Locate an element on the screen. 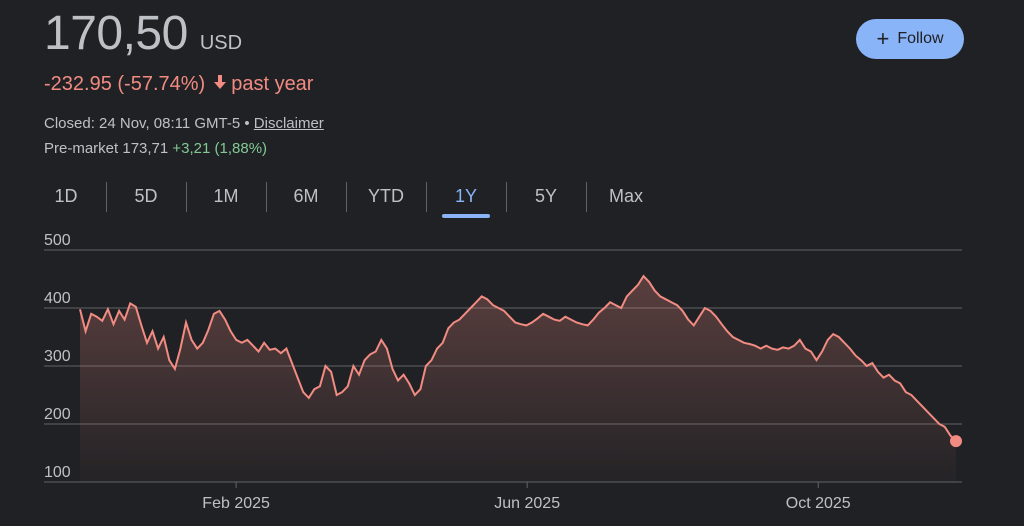 The image size is (1024, 526). currency-label: USD is located at coordinates (221, 43).